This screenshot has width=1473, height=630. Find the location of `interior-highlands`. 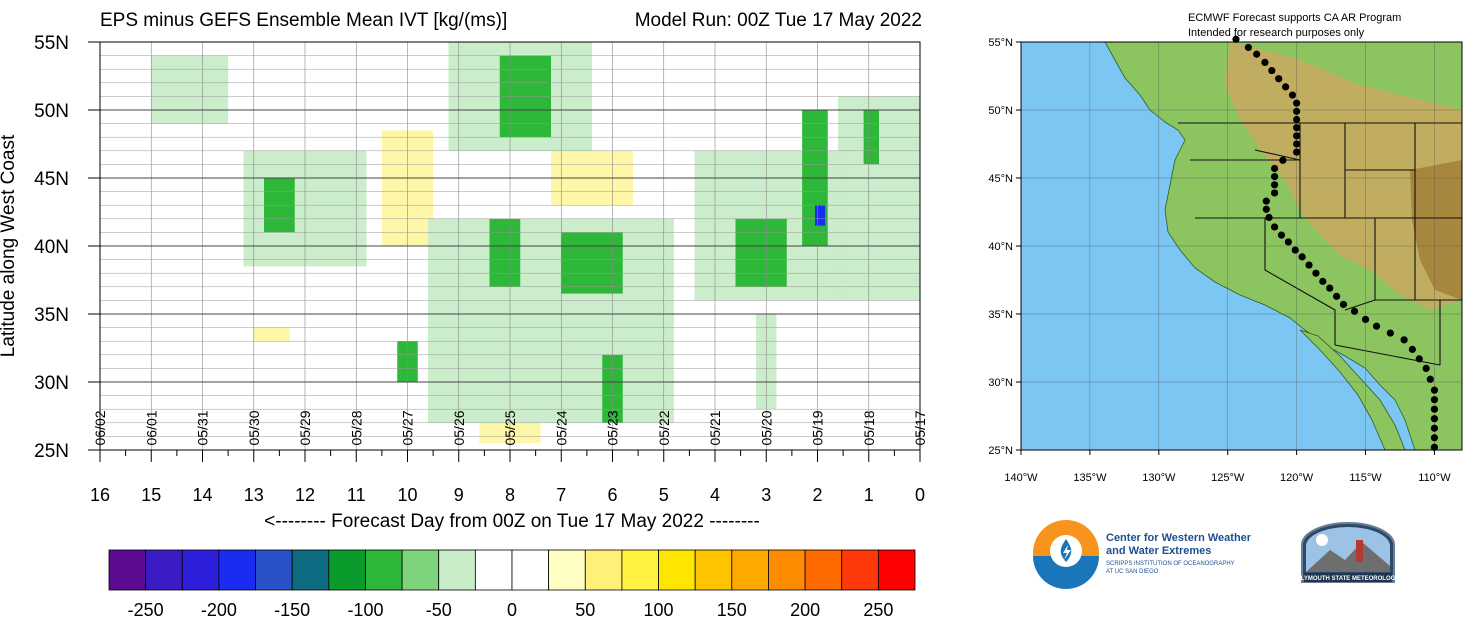

interior-highlands is located at coordinates (1343, 176).